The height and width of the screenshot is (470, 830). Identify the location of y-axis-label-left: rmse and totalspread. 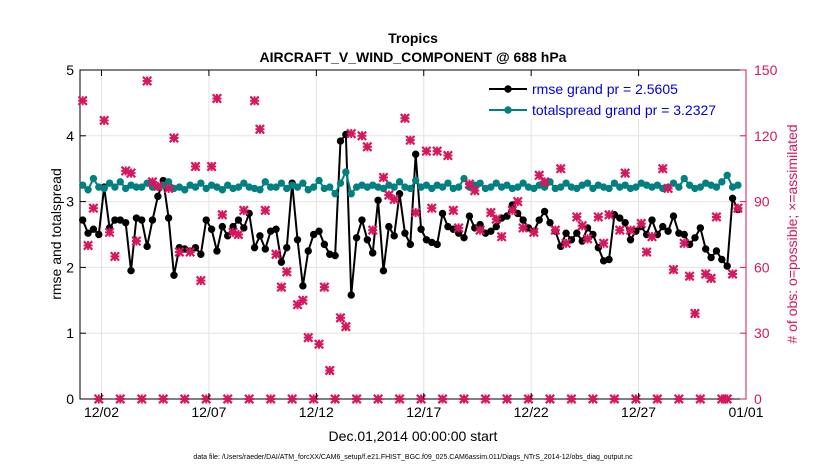
(56, 234).